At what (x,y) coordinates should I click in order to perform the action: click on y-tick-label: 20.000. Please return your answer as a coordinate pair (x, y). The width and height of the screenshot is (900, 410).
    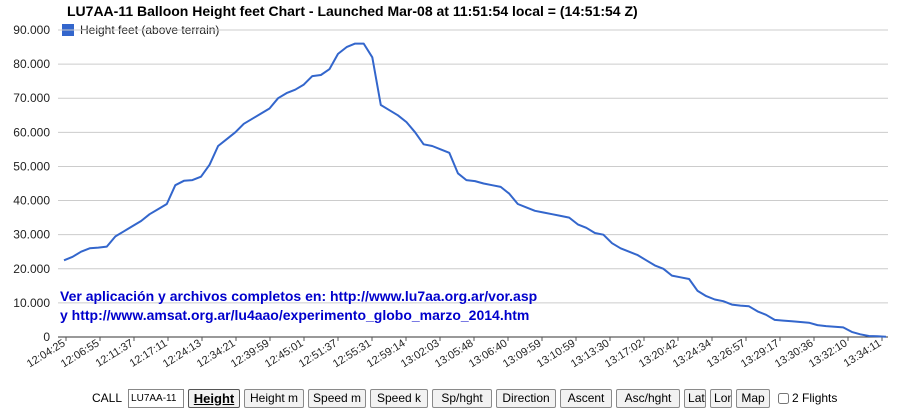
    Looking at the image, I should click on (31, 269).